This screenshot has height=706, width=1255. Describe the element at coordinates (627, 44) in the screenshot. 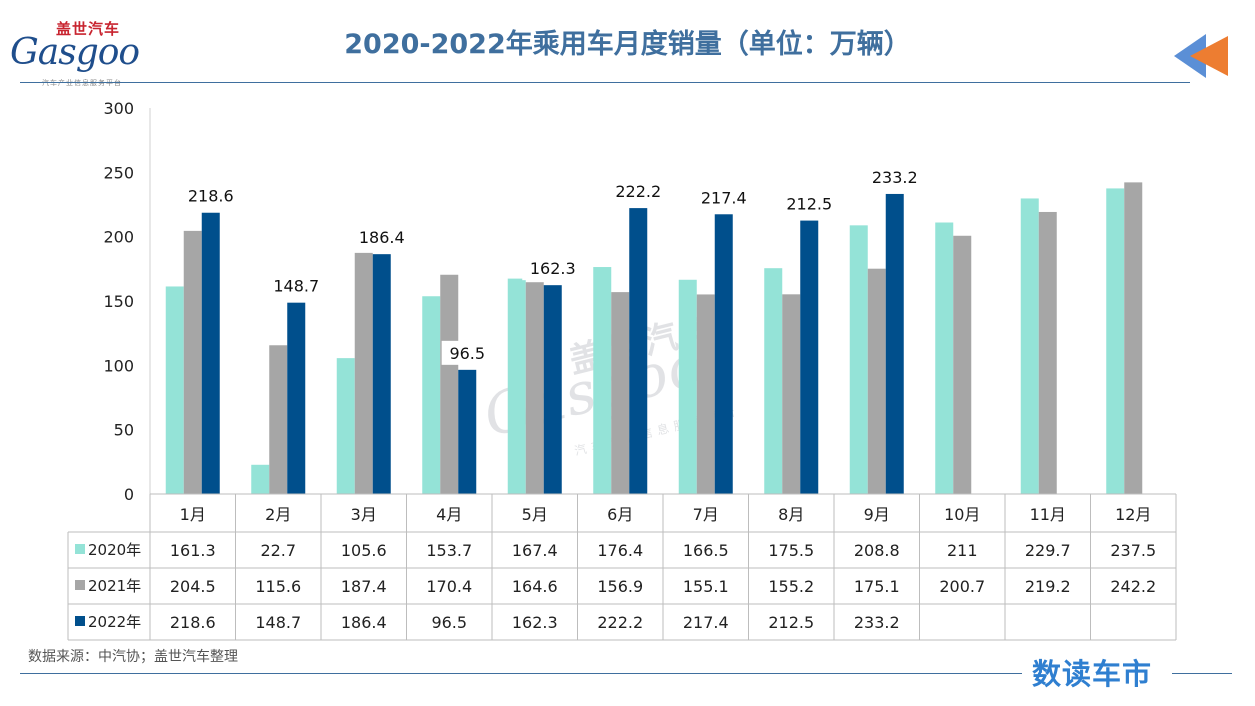

I see `page-title: 2020-2022年乘用车月度销量（单位：万辆）` at that location.